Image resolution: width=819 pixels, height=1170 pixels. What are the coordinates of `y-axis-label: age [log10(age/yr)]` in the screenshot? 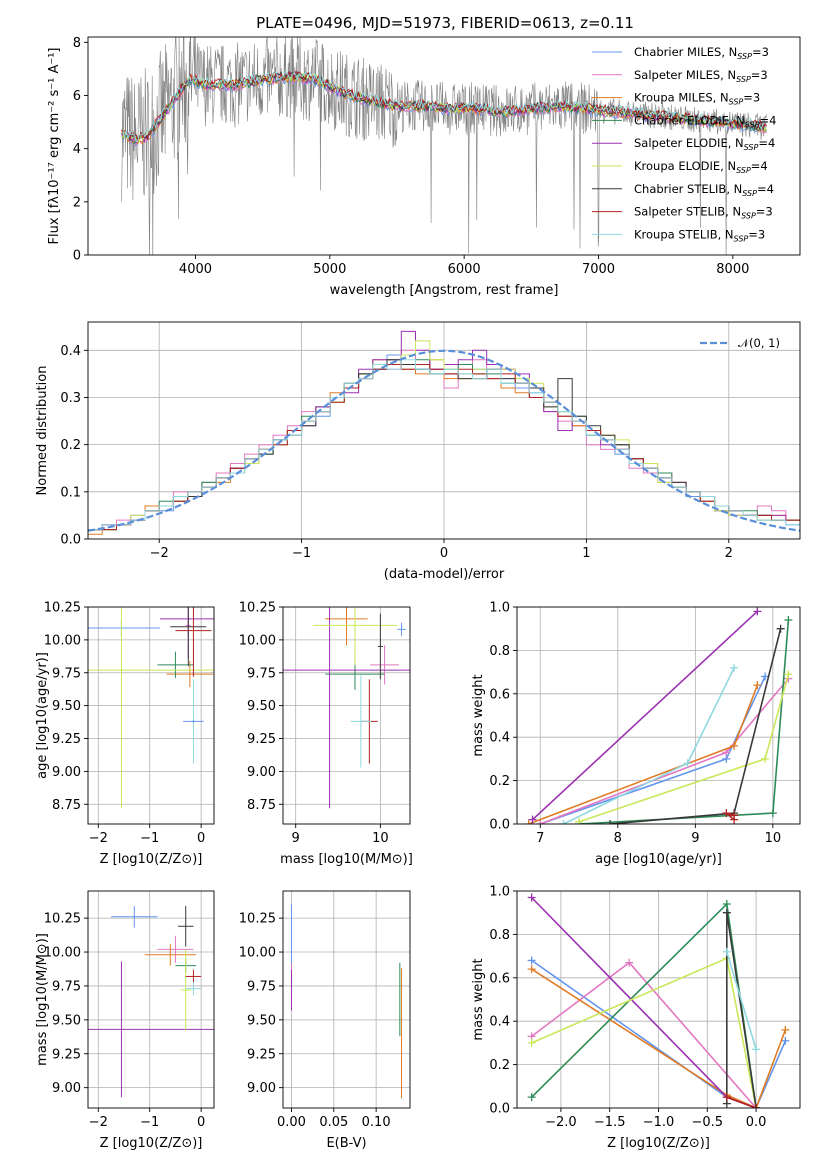 It's located at (42, 715).